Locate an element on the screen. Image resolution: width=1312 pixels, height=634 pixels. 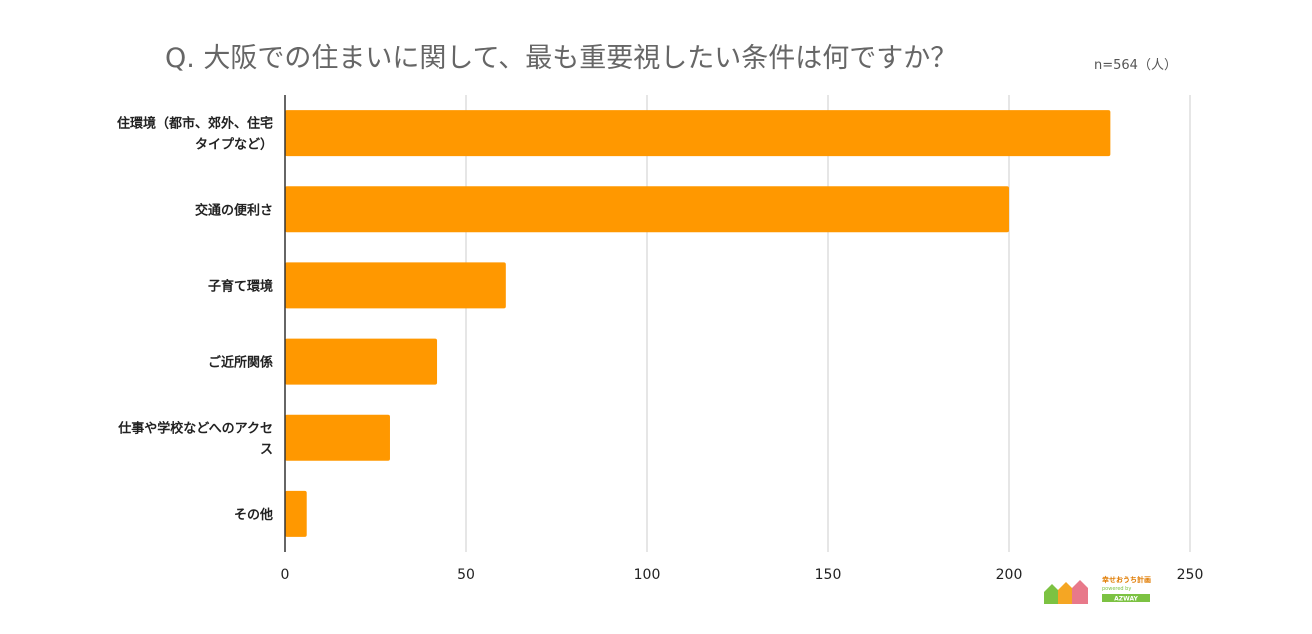
category-label-2: 子育て環境 is located at coordinates (240, 286).